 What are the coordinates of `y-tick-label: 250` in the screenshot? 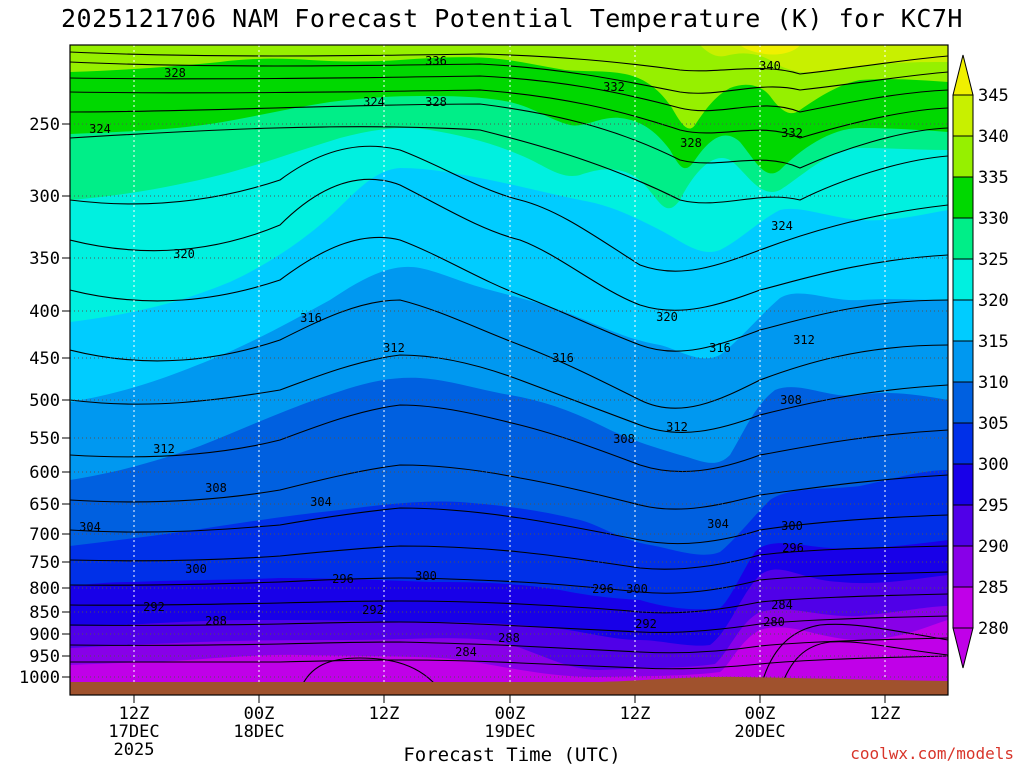 It's located at (44, 125).